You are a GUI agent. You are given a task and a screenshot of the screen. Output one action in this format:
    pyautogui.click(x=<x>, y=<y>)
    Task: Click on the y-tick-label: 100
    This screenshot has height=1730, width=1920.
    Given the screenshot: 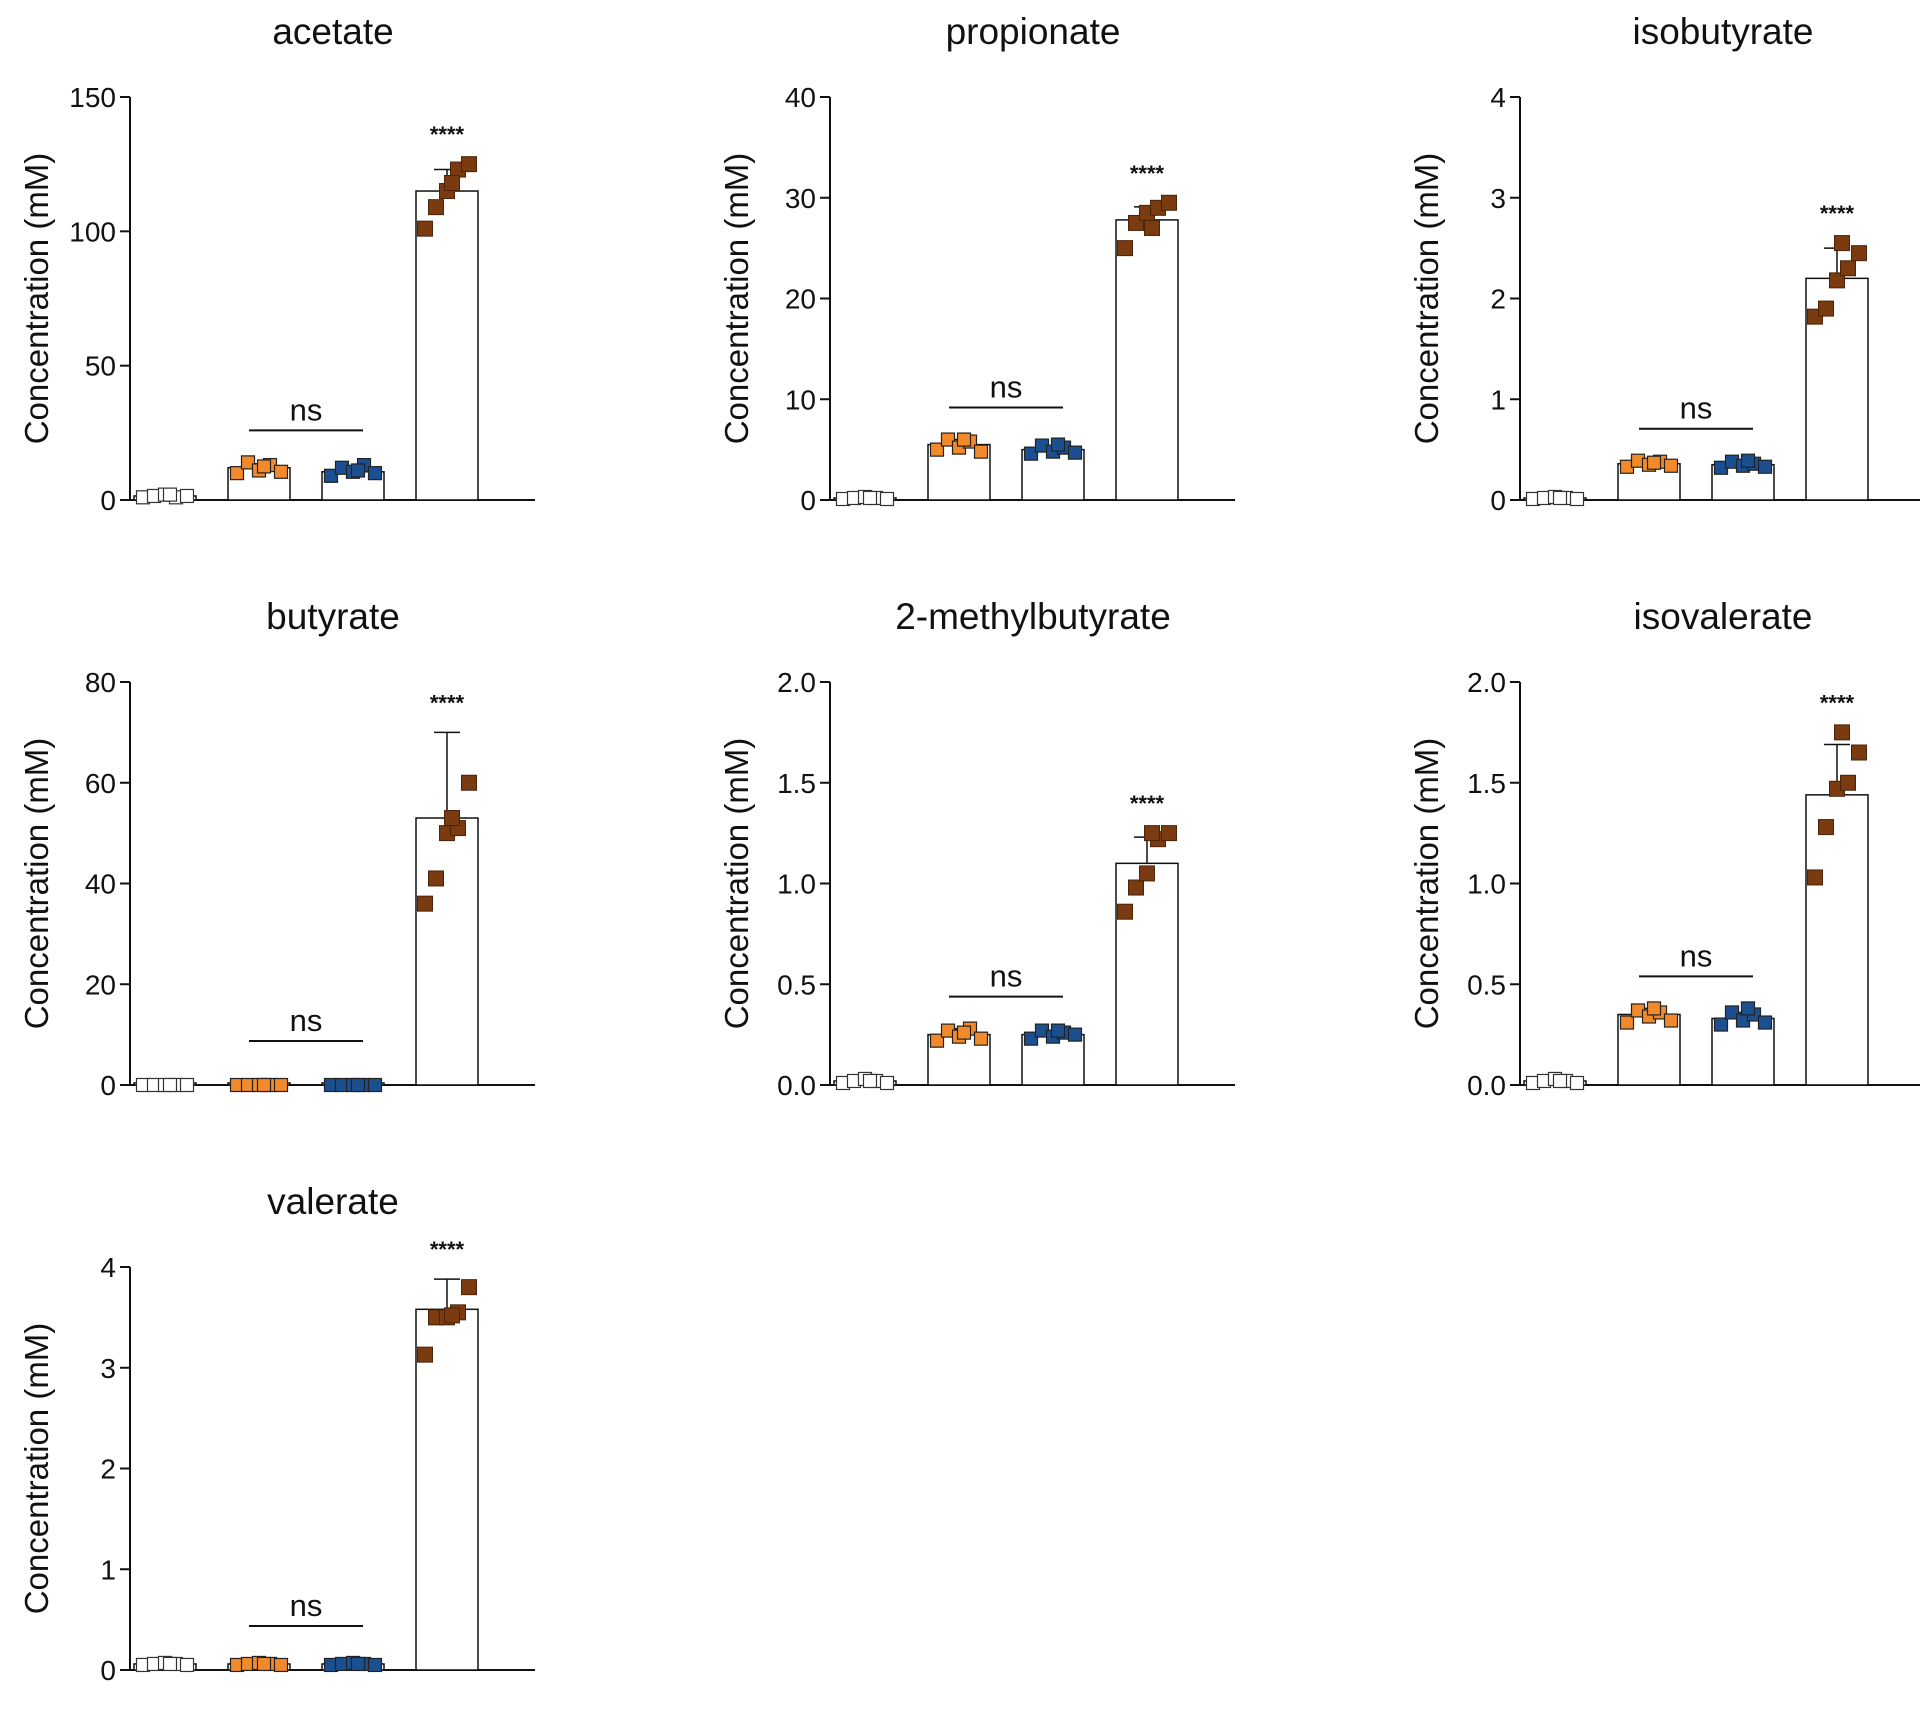 What is the action you would take?
    pyautogui.click(x=92, y=231)
    